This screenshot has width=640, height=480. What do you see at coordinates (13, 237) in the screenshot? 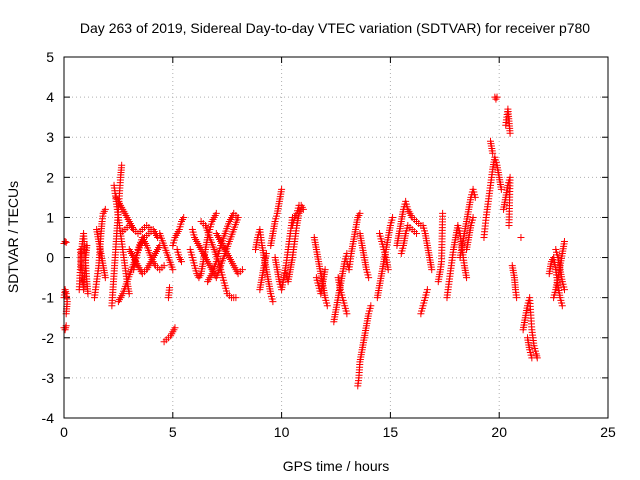
I see `y-axis-label: SDTVAR / TECUs` at bounding box center [13, 237].